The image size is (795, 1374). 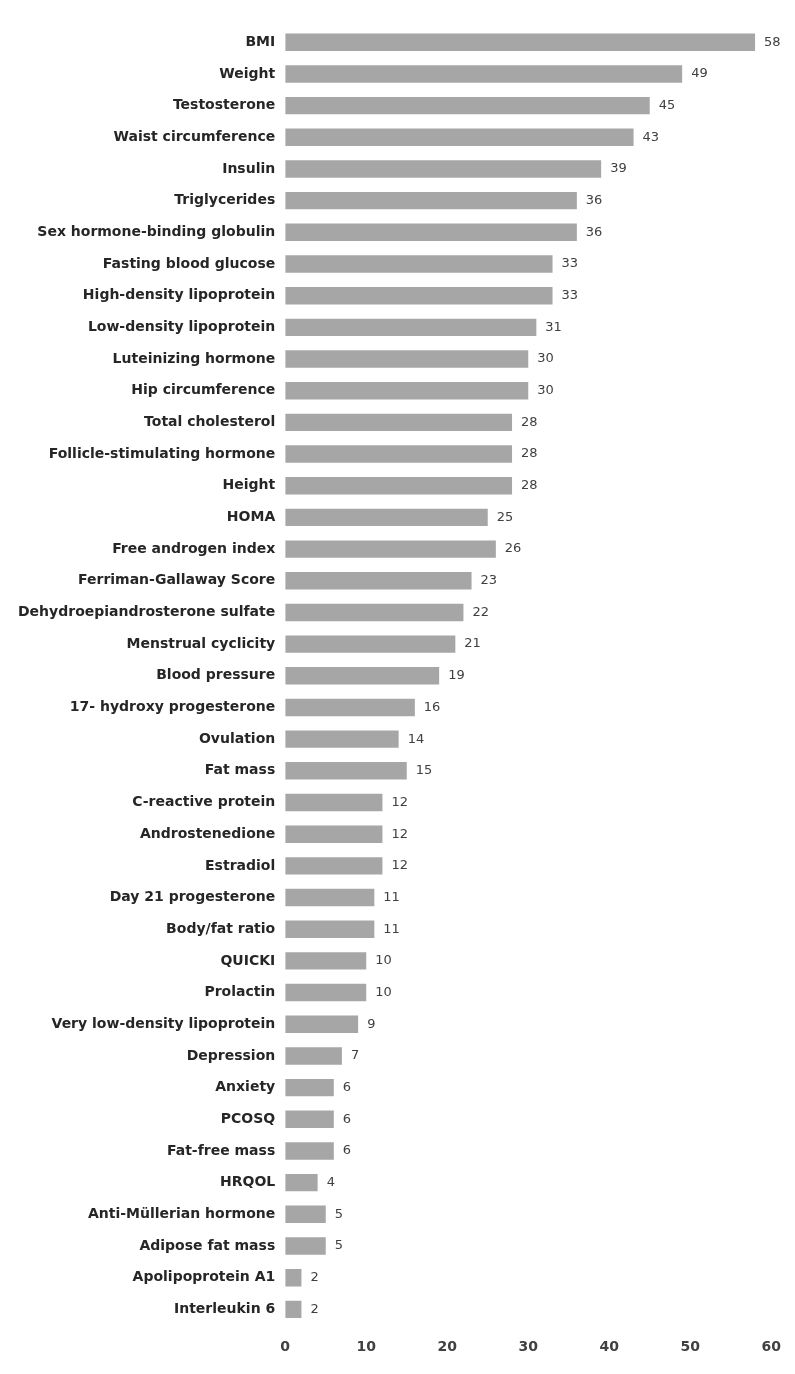 I want to click on data-label: 2, so click(x=314, y=1308).